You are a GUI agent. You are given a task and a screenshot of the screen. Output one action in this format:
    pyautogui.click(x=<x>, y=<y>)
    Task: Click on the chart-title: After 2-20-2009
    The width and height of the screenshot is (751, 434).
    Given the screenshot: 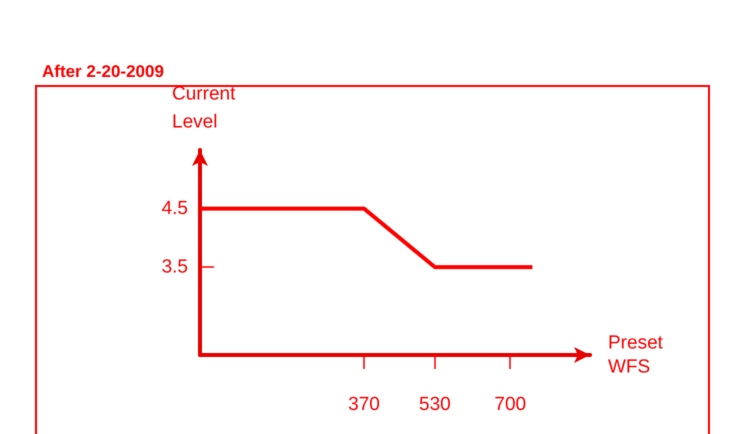 What is the action you would take?
    pyautogui.click(x=103, y=71)
    